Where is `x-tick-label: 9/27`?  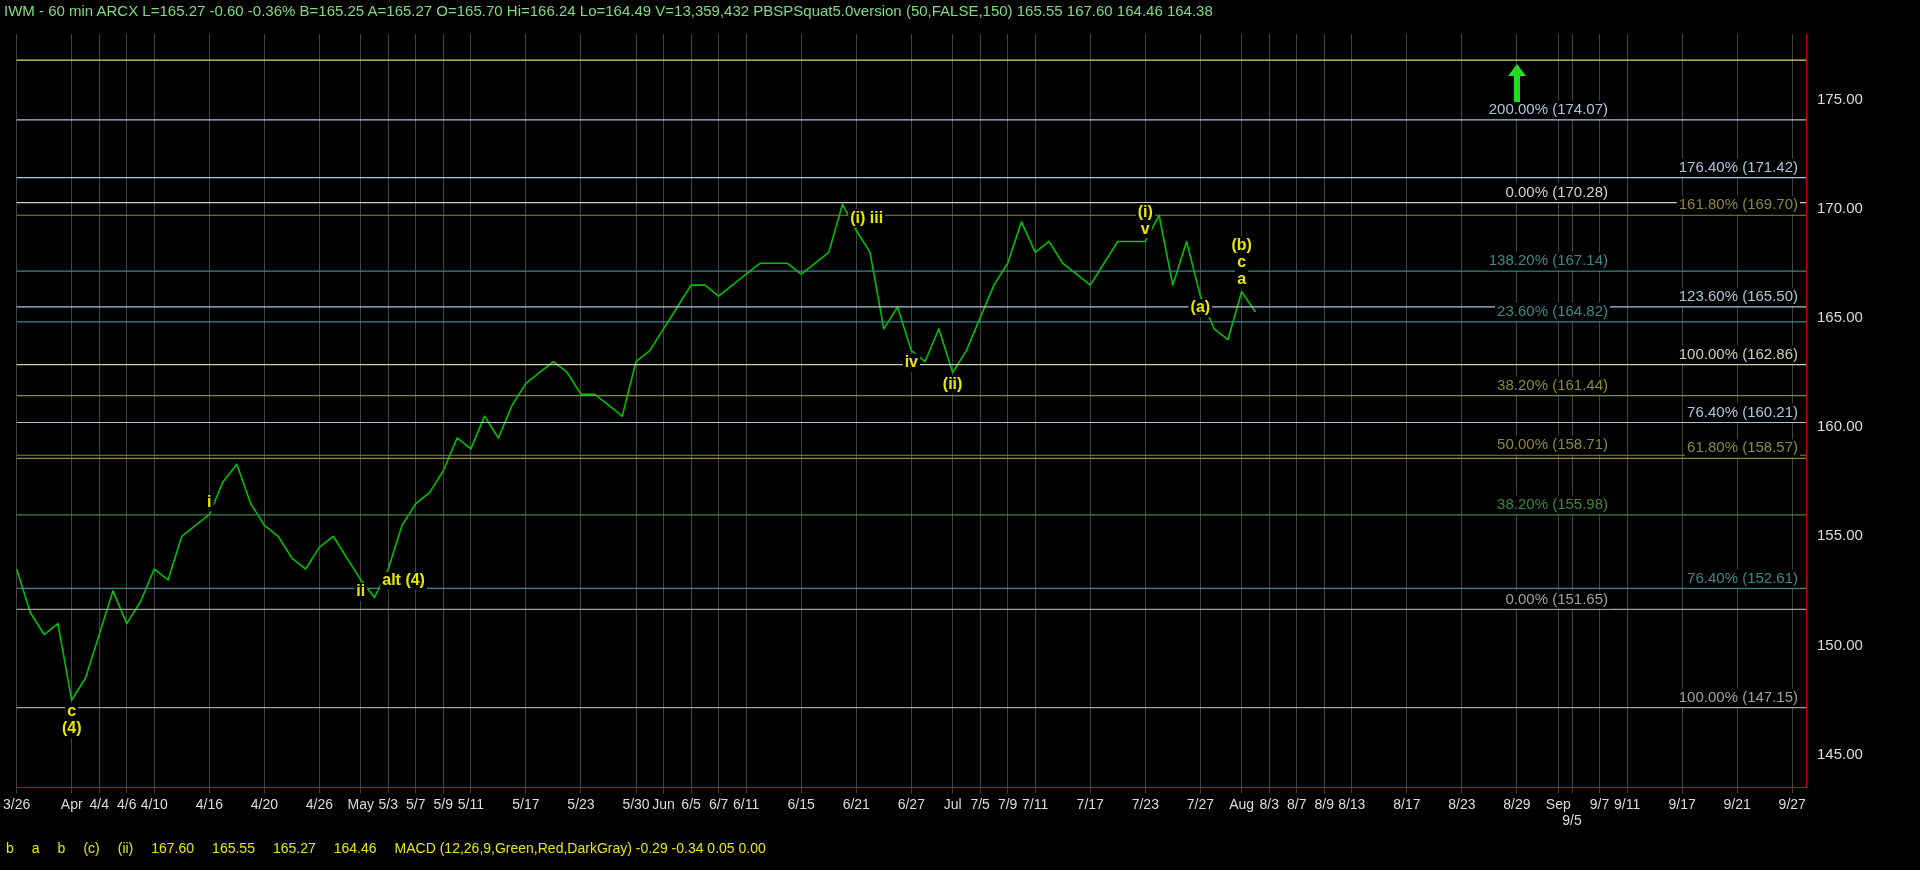 x-tick-label: 9/27 is located at coordinates (1792, 803).